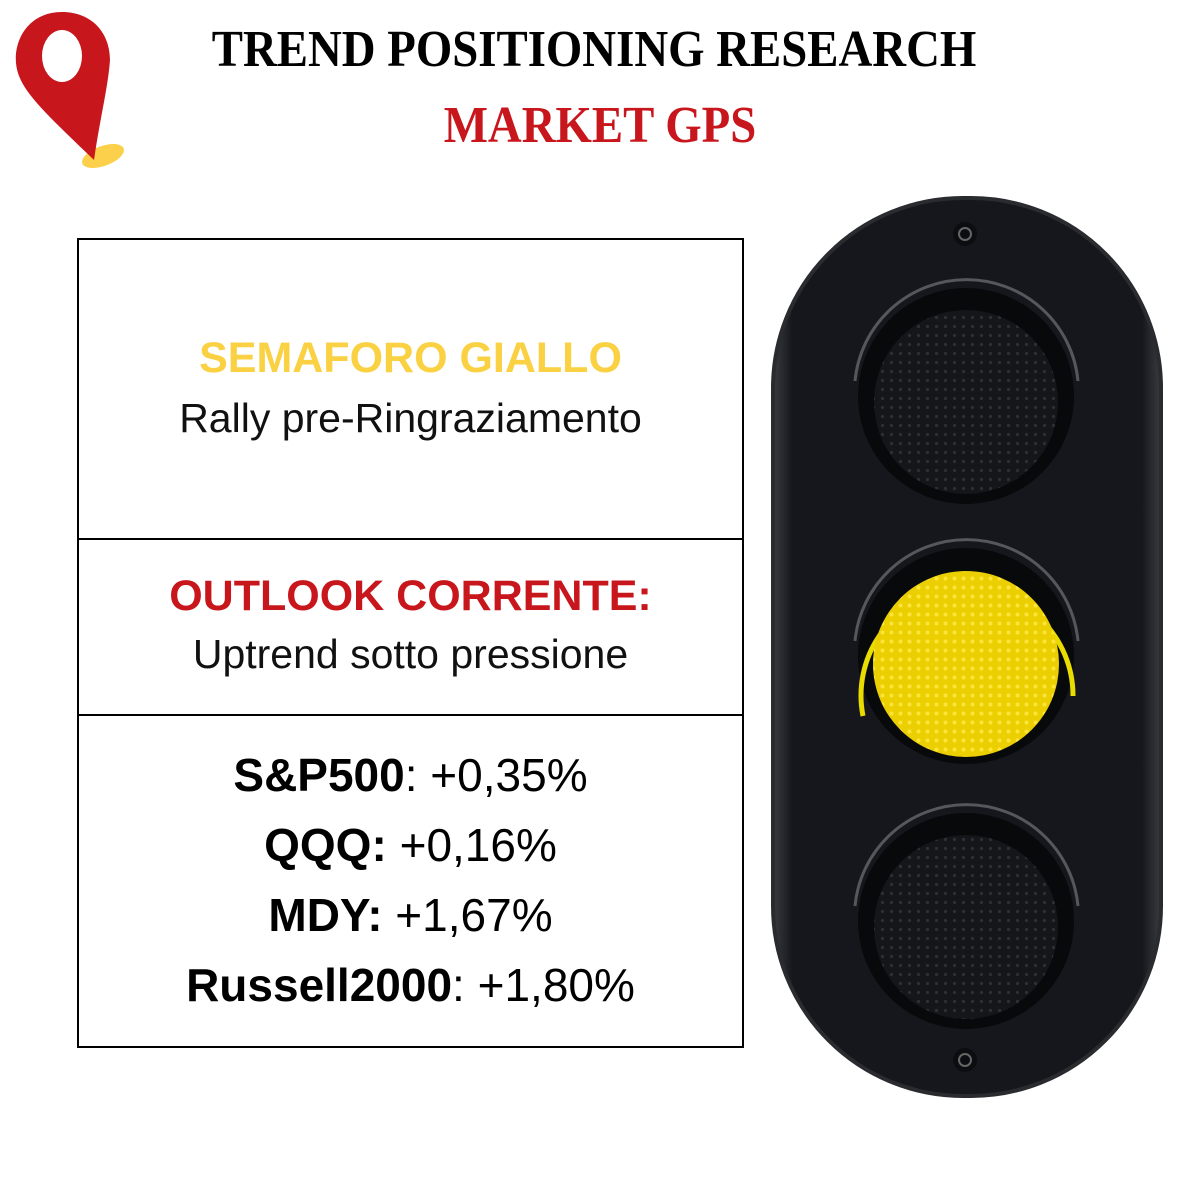  What do you see at coordinates (410, 358) in the screenshot?
I see `signal-label: SEMAFORO GIALLO` at bounding box center [410, 358].